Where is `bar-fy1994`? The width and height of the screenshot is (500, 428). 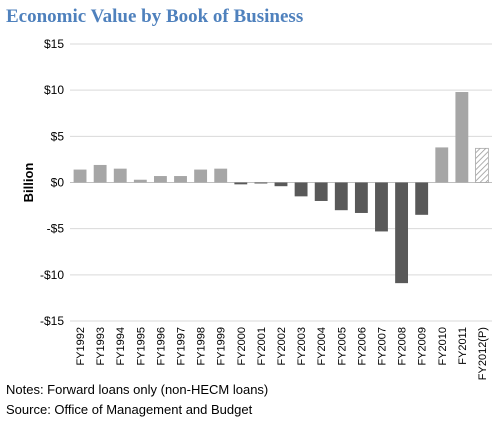
bar-fy1994 is located at coordinates (120, 175).